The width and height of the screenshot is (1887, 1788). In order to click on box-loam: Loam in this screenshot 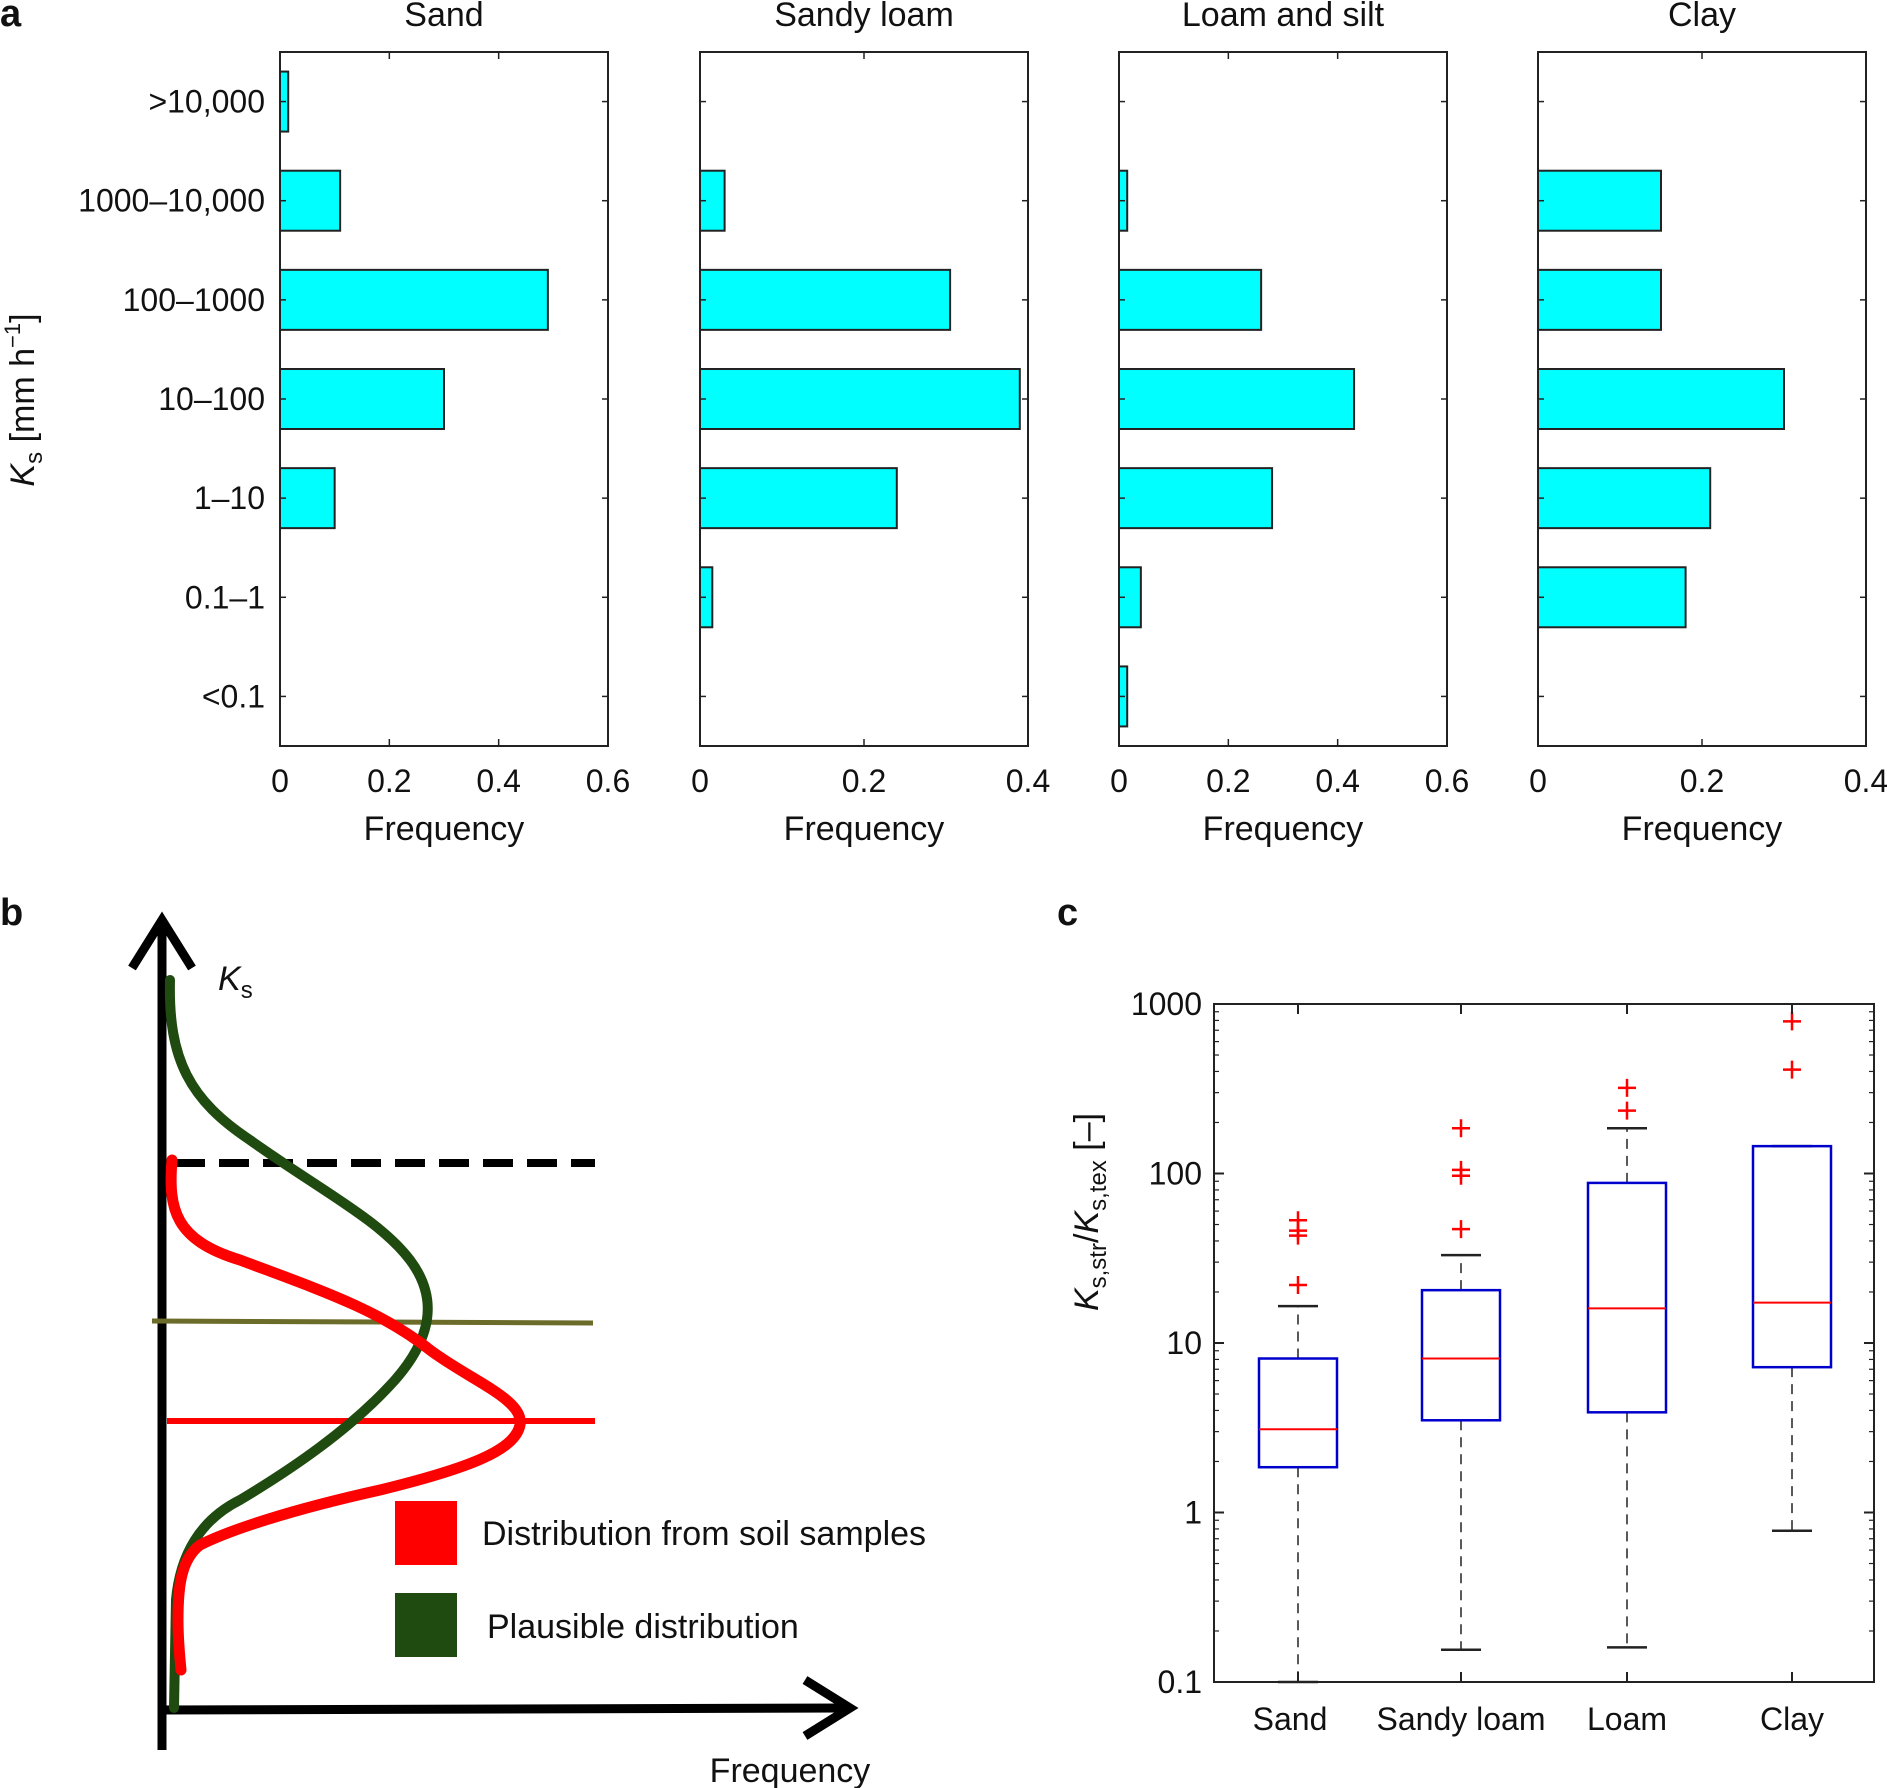, I will do `click(1627, 1370)`.